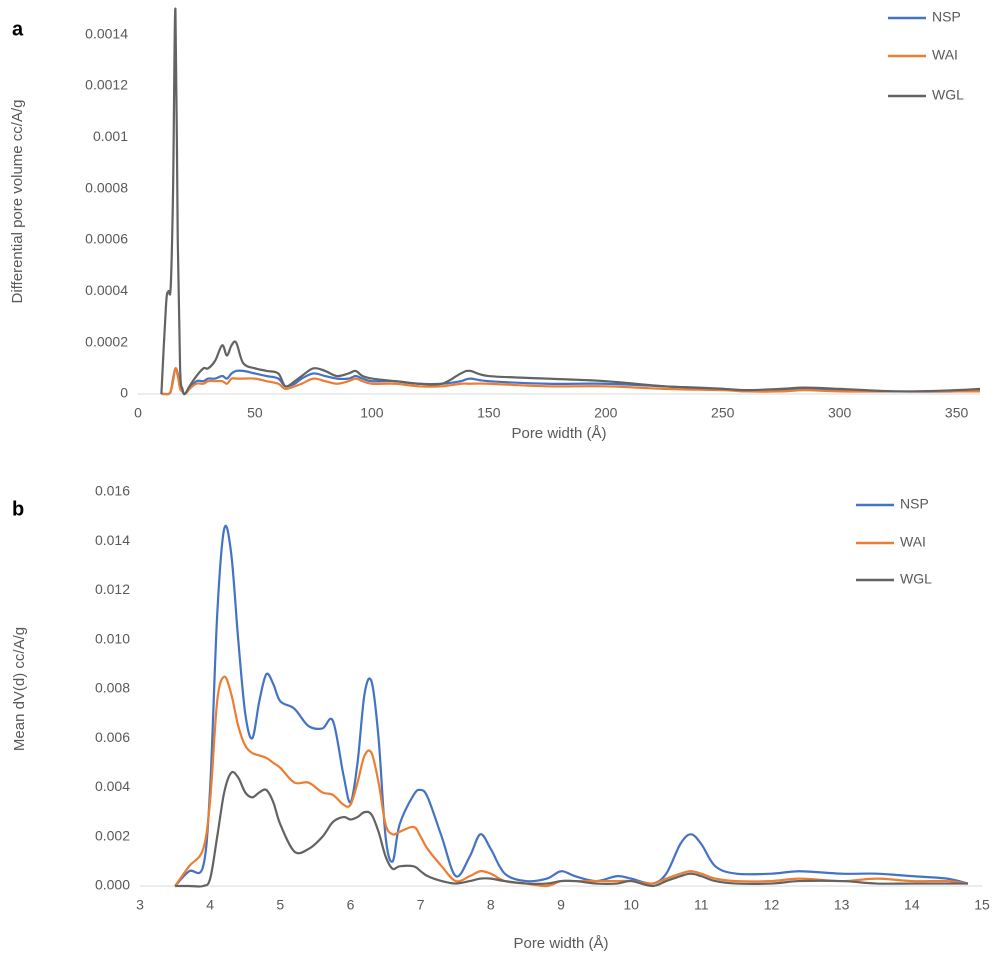 The image size is (1000, 963). What do you see at coordinates (421, 905) in the screenshot?
I see `x-tick-label: 7` at bounding box center [421, 905].